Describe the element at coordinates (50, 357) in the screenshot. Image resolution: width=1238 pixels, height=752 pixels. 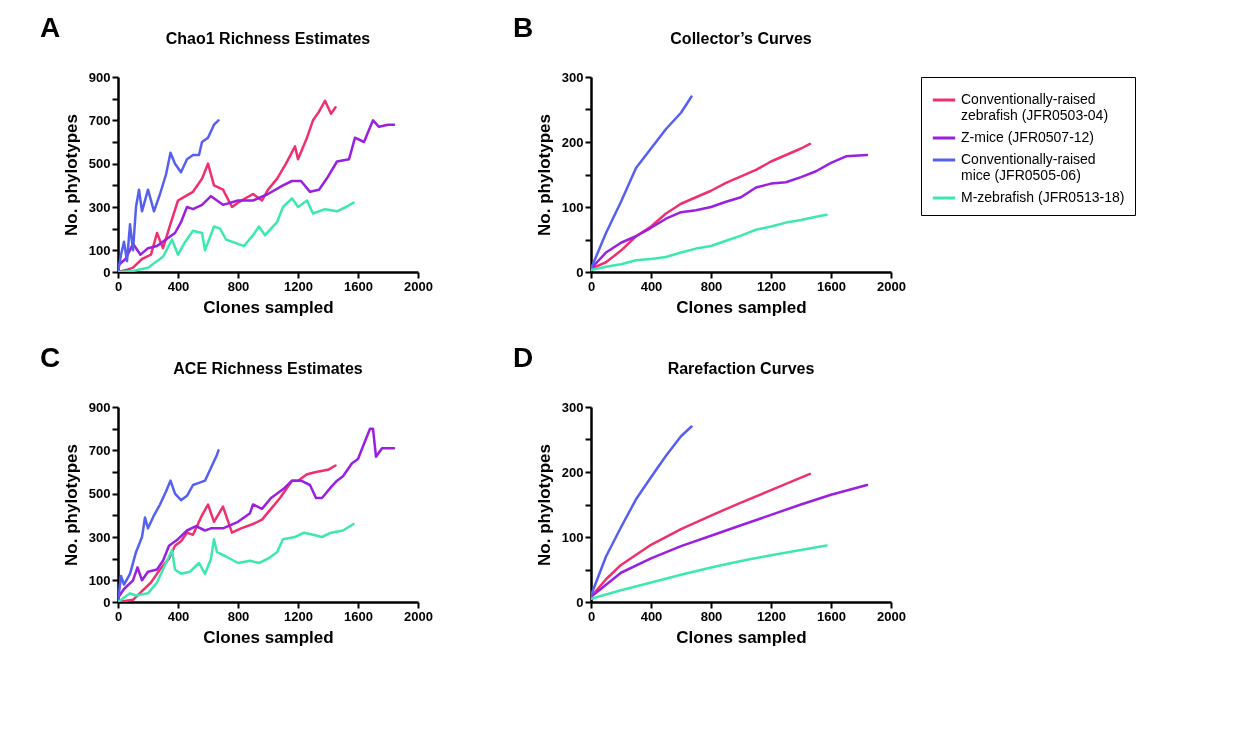
I see `text: C` at that location.